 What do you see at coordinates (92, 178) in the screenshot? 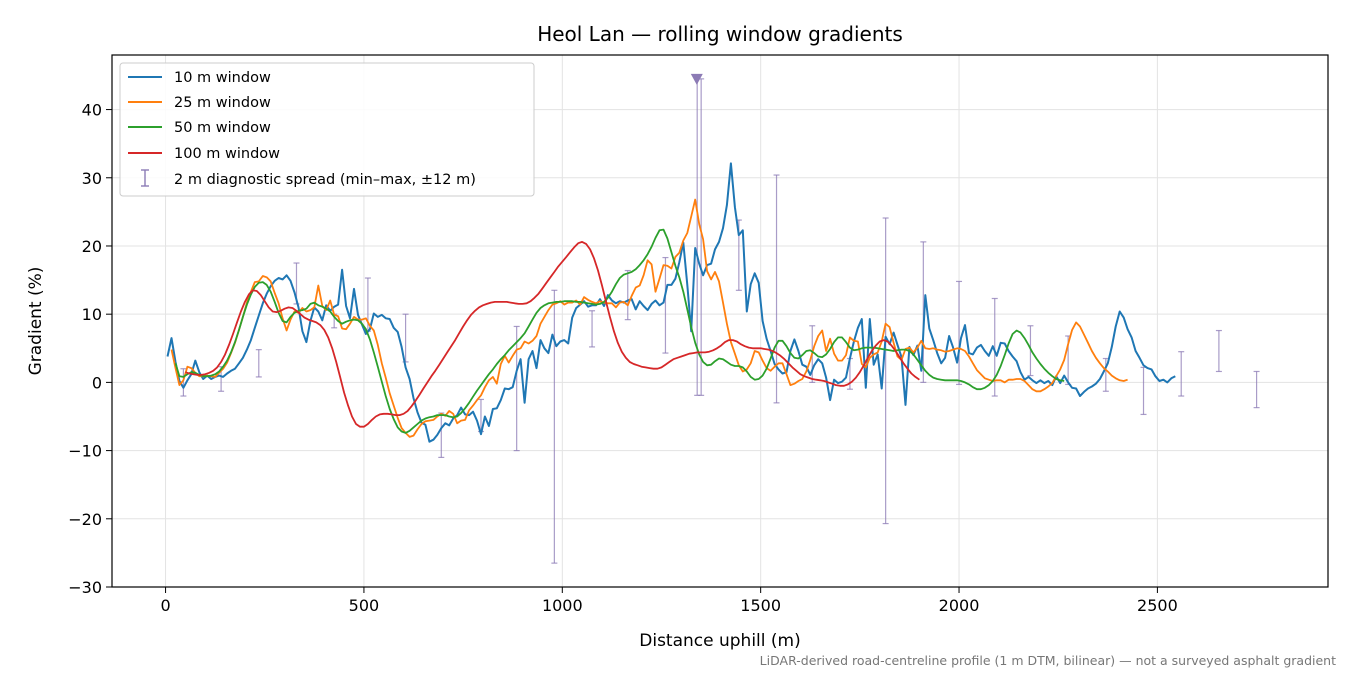
I see `y-tick-label: 30` at bounding box center [92, 178].